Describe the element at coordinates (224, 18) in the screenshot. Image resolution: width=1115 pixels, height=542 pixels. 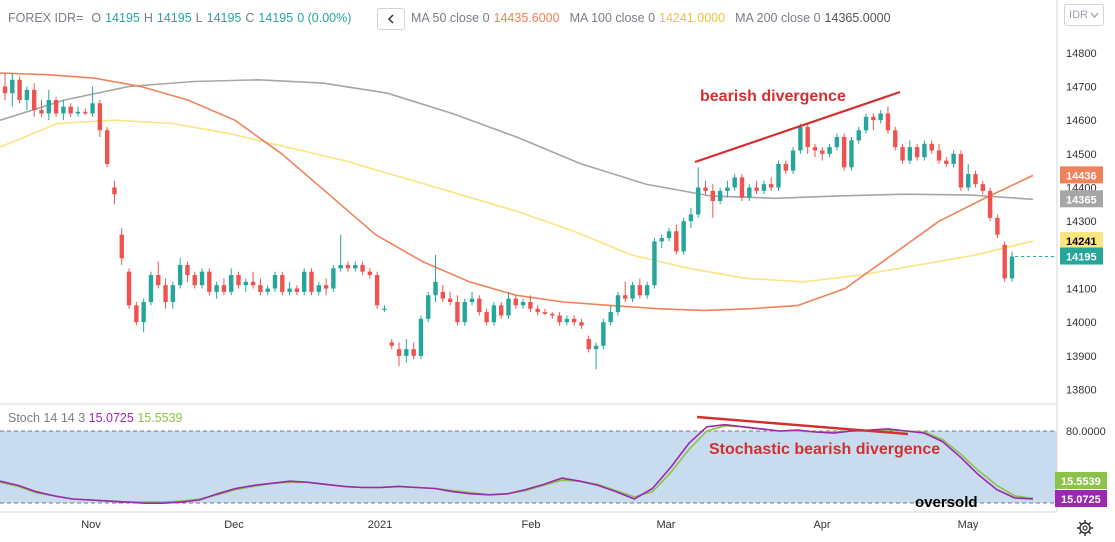
I see `low-value: 14195` at that location.